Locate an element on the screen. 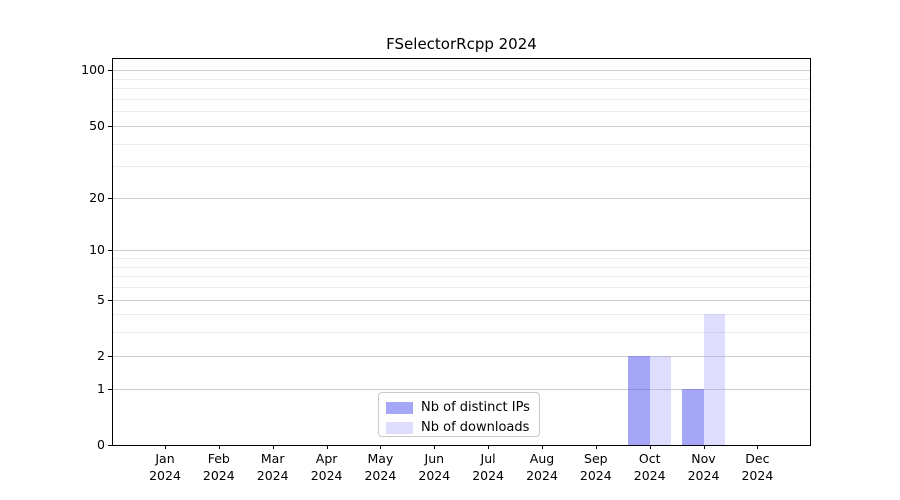  y-tick-label-50: 50 is located at coordinates (97, 125).